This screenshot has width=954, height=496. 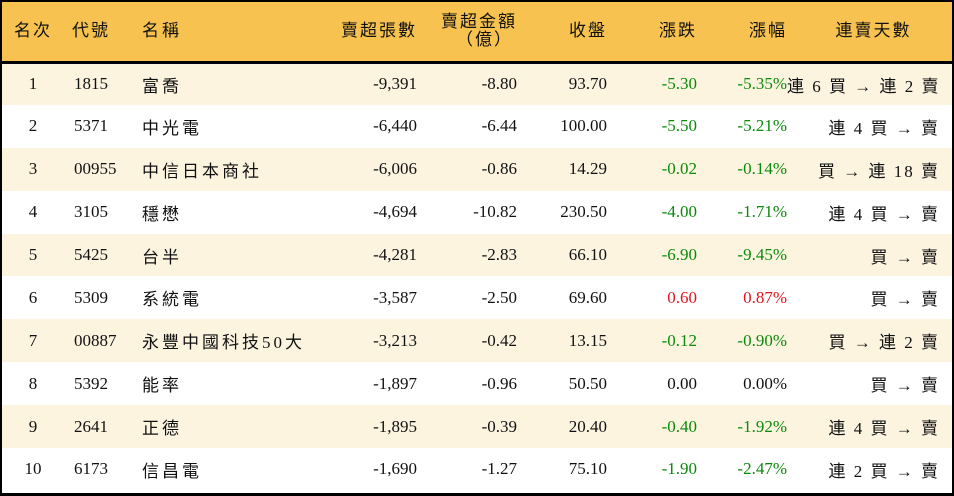 What do you see at coordinates (33, 126) in the screenshot?
I see `cell-rank: 2` at bounding box center [33, 126].